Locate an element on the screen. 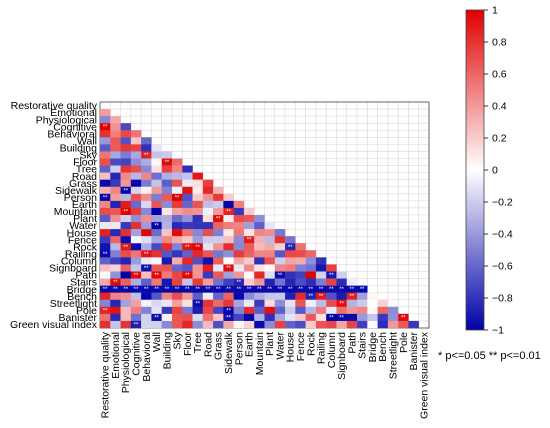 Image resolution: width=550 pixels, height=428 pixels. row-label: Railing is located at coordinates (81, 254).